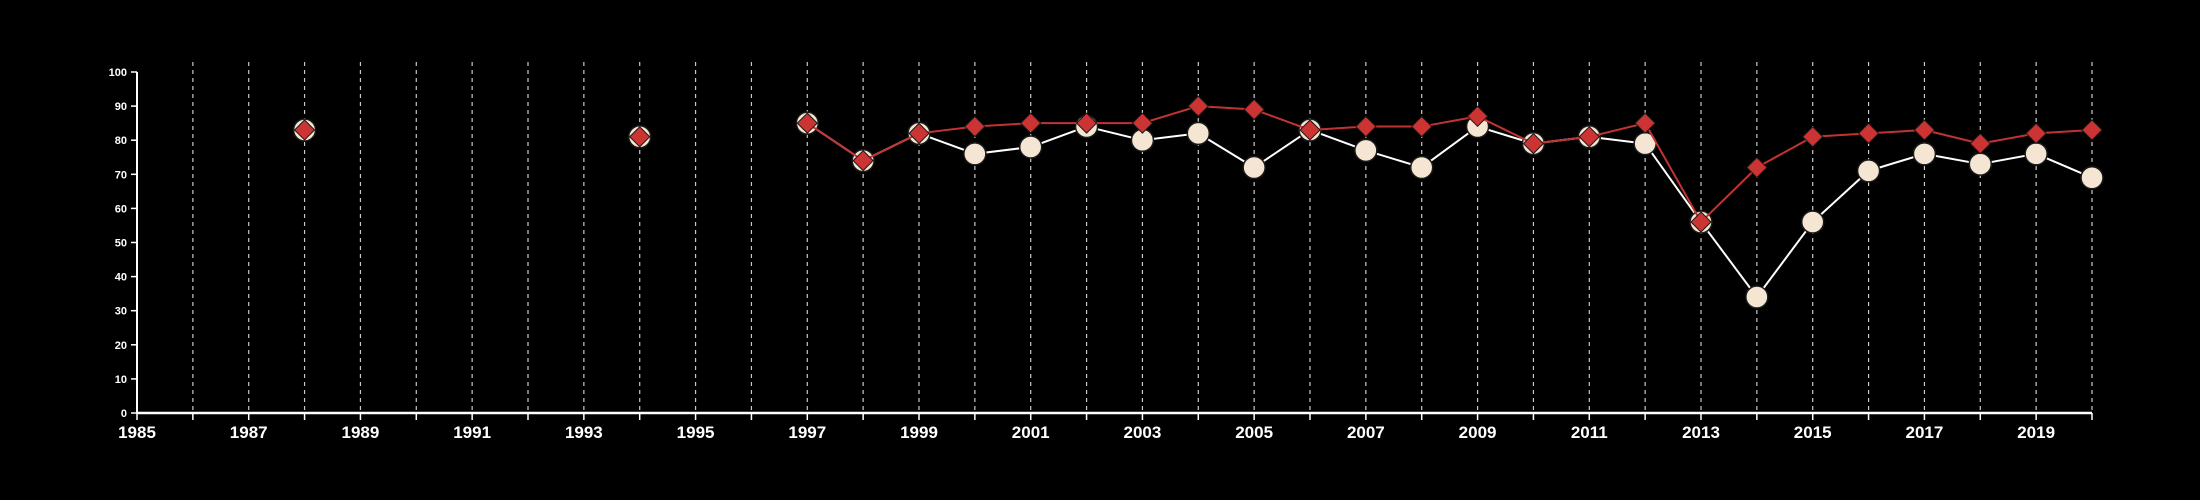  What do you see at coordinates (137, 432) in the screenshot?
I see `x-tick-label-1985: 1985` at bounding box center [137, 432].